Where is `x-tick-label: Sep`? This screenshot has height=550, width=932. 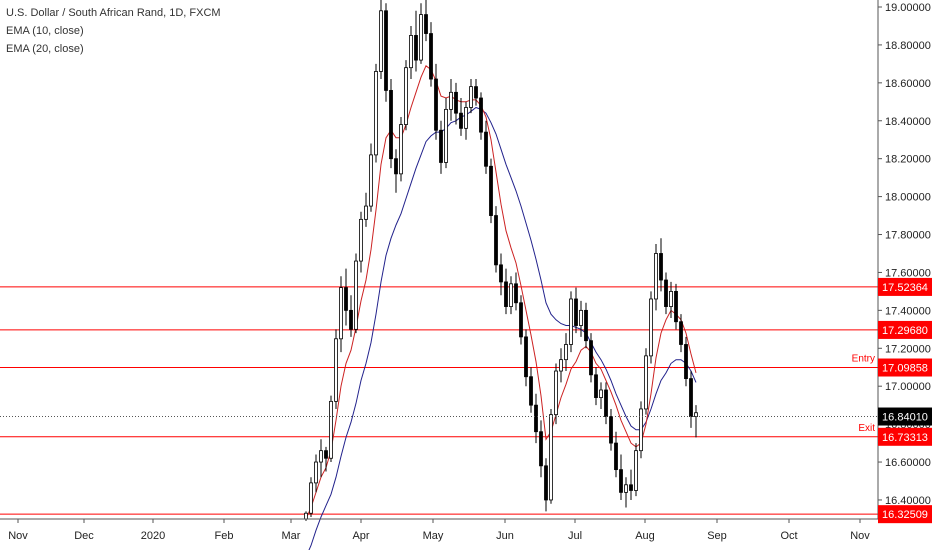 x-tick-label: Sep is located at coordinates (717, 536).